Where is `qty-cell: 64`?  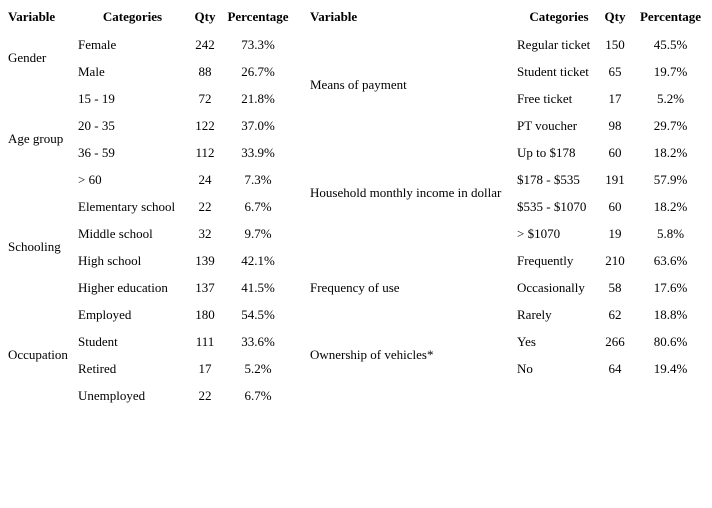
qty-cell: 64 is located at coordinates (615, 368).